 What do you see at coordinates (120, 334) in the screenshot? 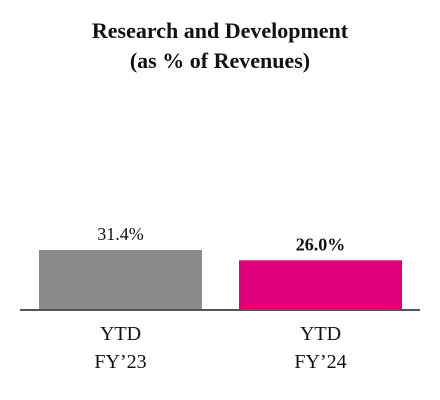
I see `category-label-1-line-1: YTD` at bounding box center [120, 334].